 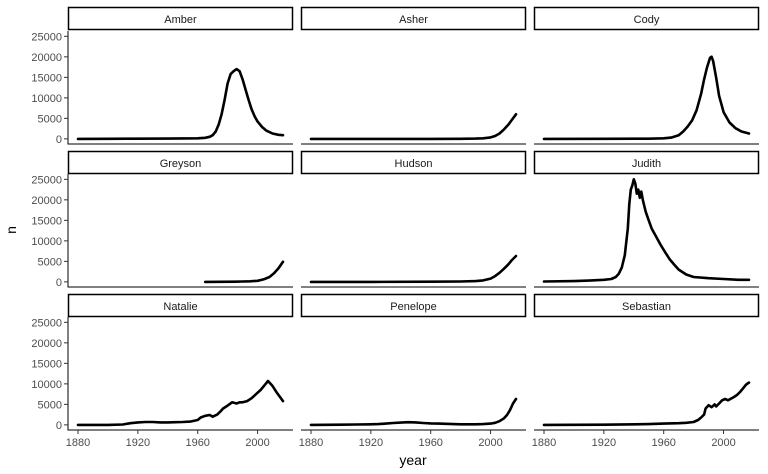 What do you see at coordinates (413, 75) in the screenshot?
I see `facet-panel: Asher` at bounding box center [413, 75].